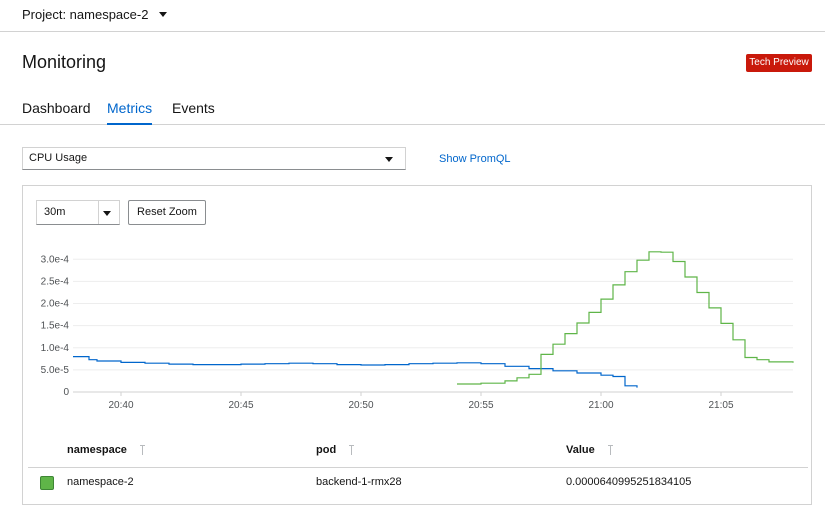 This screenshot has height=505, width=825. Describe the element at coordinates (97, 450) in the screenshot. I see `column-label: namespace` at that location.